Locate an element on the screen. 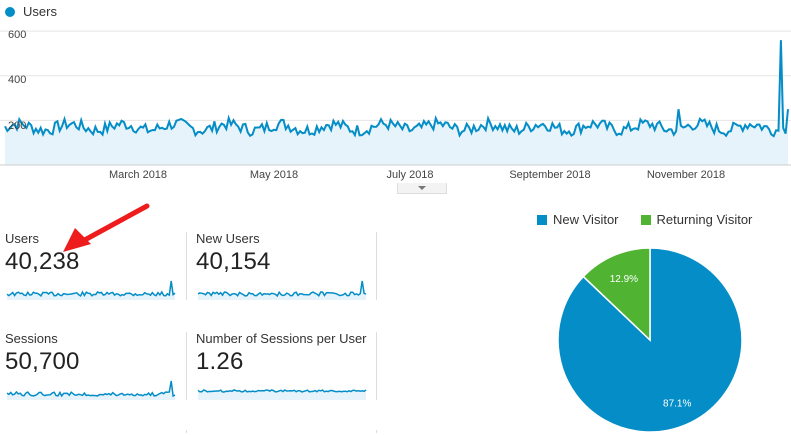 The image size is (791, 435). x-tick-label: July 2018 is located at coordinates (409, 175).